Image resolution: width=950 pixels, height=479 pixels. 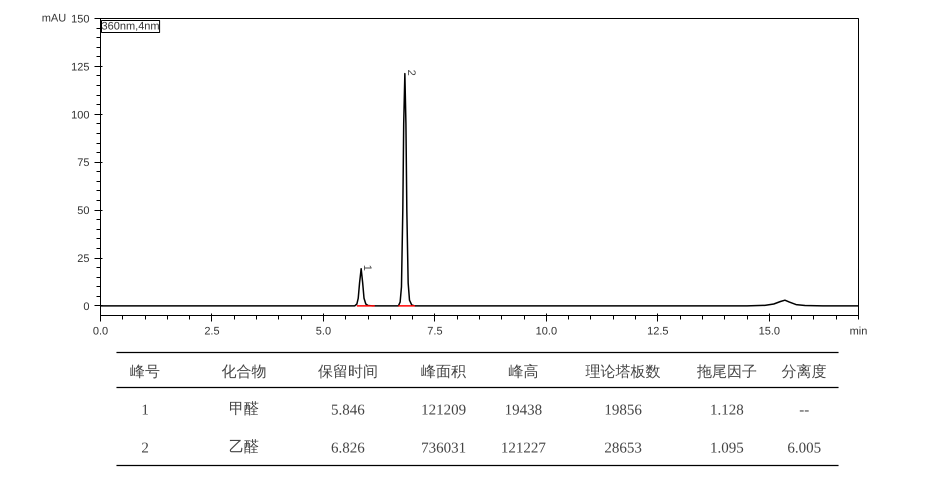 I want to click on text: 6.005, so click(x=804, y=448).